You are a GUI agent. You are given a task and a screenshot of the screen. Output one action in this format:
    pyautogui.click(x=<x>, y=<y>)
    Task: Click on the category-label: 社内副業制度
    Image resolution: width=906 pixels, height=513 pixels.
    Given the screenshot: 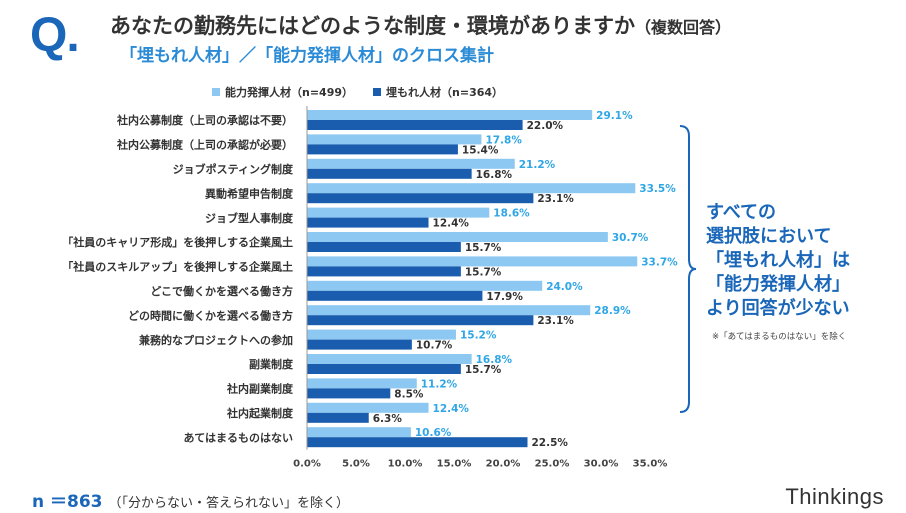 What is the action you would take?
    pyautogui.click(x=260, y=389)
    